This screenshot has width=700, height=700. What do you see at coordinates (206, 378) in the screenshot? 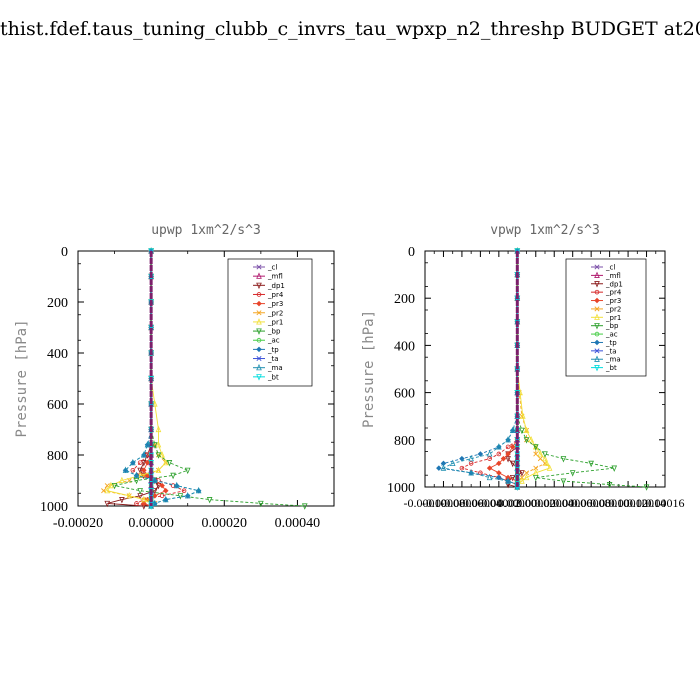
I see `plot-frame` at bounding box center [206, 378].